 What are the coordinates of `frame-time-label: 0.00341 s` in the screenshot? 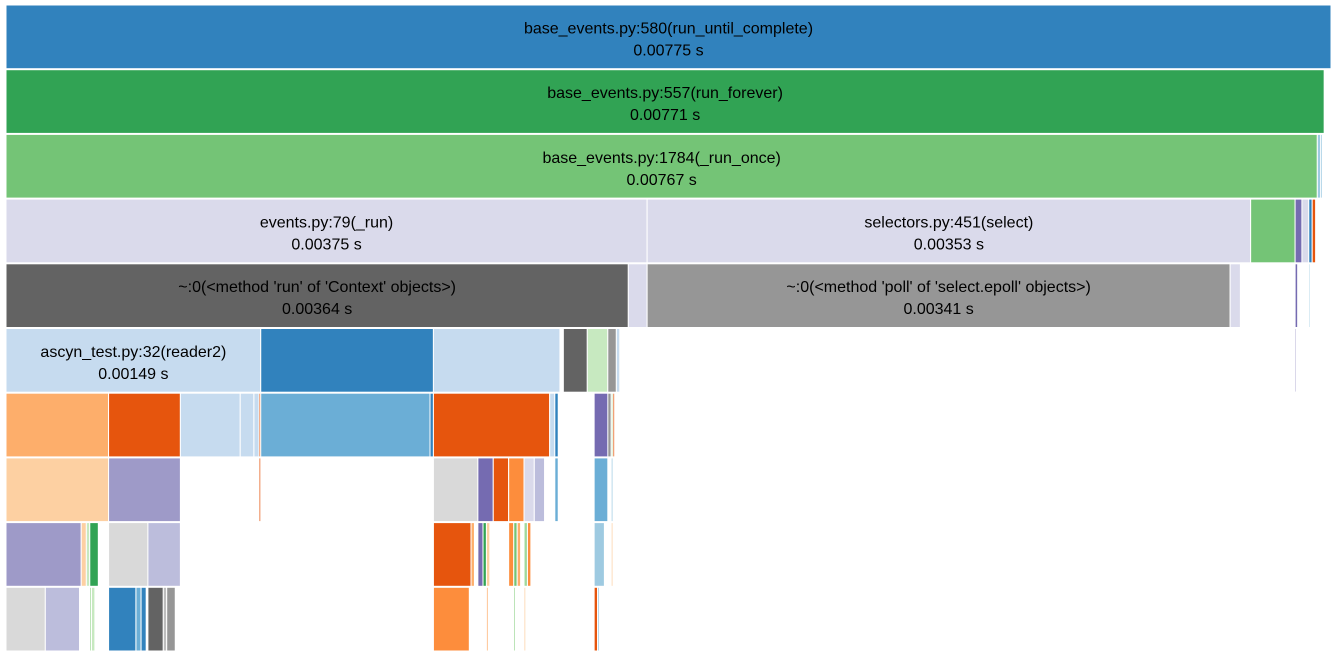 It's located at (938, 309).